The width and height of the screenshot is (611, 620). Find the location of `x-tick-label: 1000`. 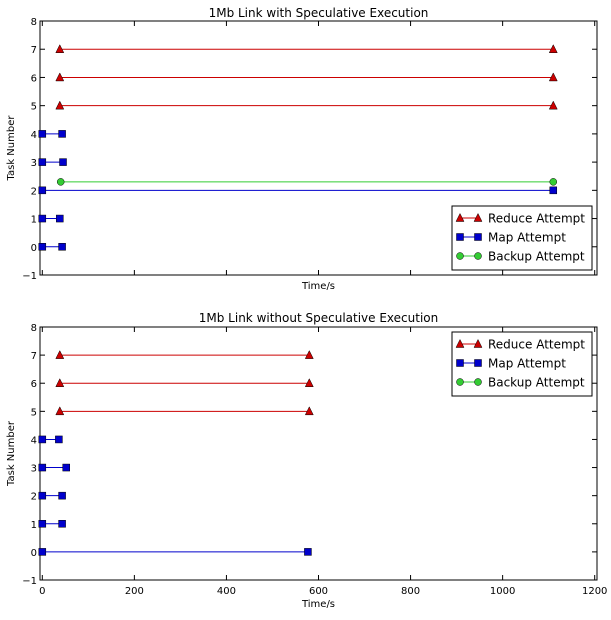

x-tick-label: 1000 is located at coordinates (502, 591).